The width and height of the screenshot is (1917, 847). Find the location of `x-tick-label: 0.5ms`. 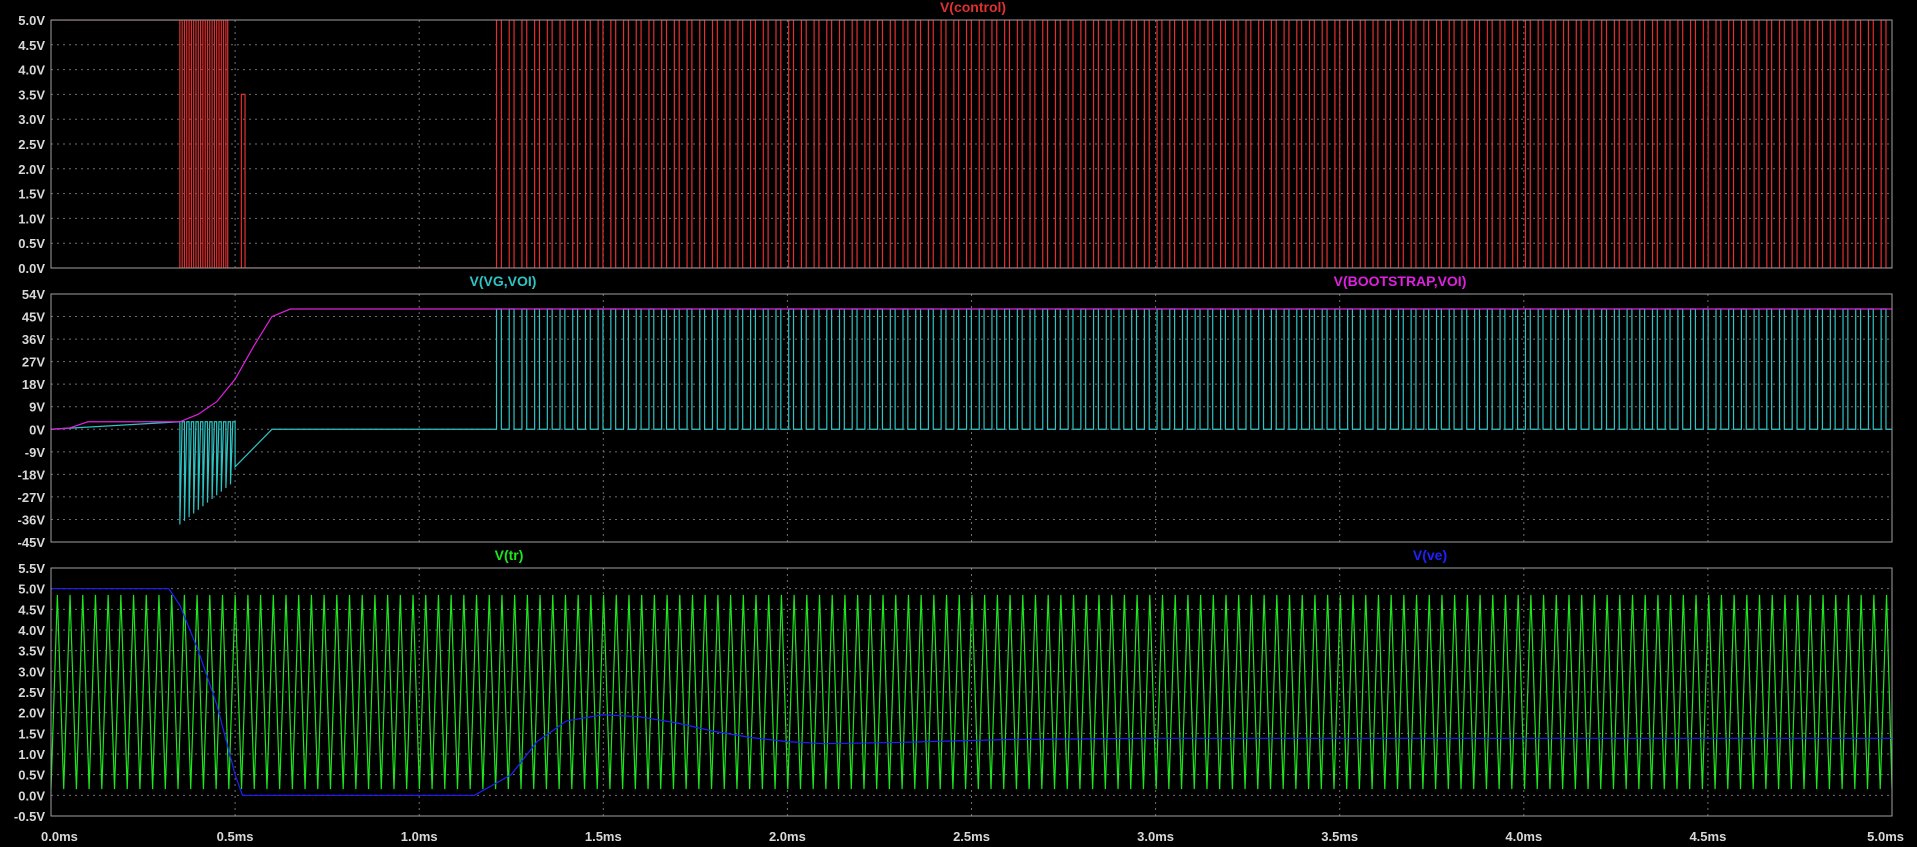

x-tick-label: 0.5ms is located at coordinates (235, 836).